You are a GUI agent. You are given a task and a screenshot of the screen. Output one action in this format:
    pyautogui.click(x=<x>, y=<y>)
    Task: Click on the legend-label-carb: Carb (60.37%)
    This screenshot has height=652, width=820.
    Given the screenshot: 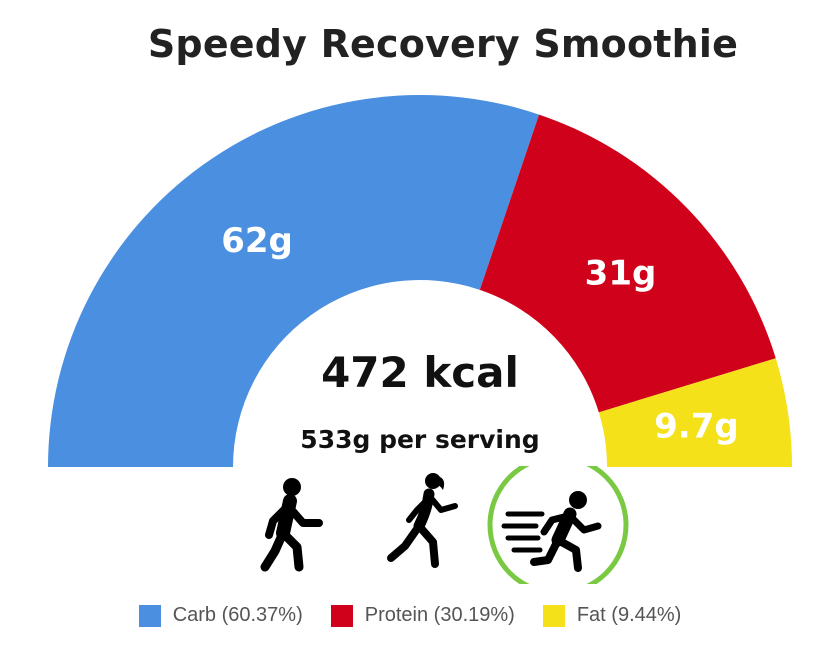 What is the action you would take?
    pyautogui.click(x=237, y=615)
    